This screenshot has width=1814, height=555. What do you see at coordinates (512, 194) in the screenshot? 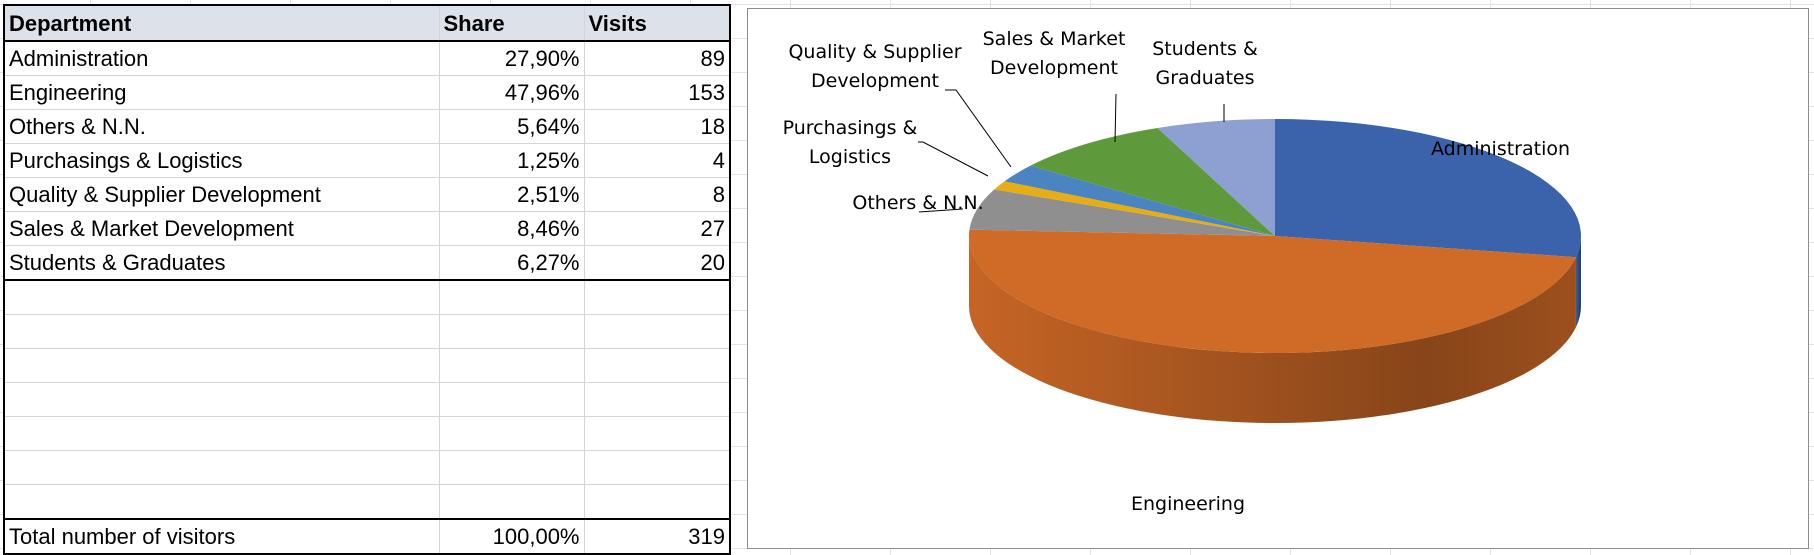
I see `cell-share: 2,51%` at bounding box center [512, 194].